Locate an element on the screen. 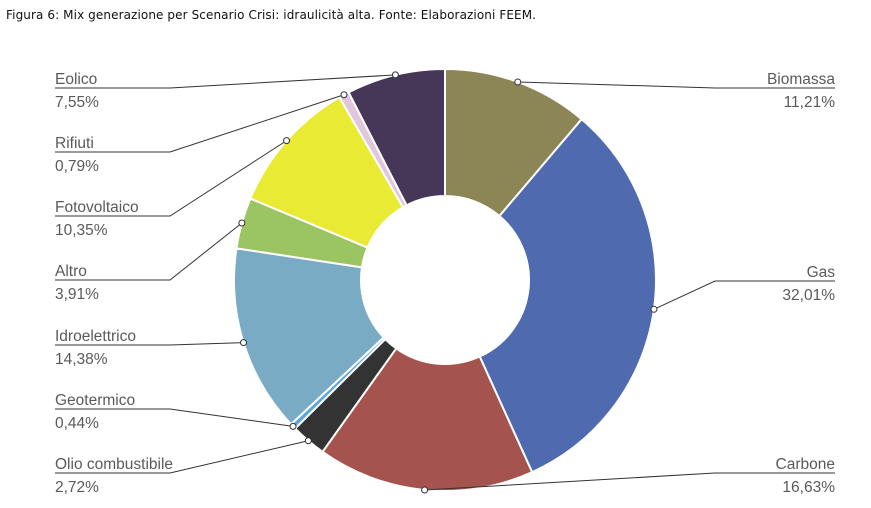 The image size is (871, 508). label-value-fotovoltaico: 10,35% is located at coordinates (81, 230).